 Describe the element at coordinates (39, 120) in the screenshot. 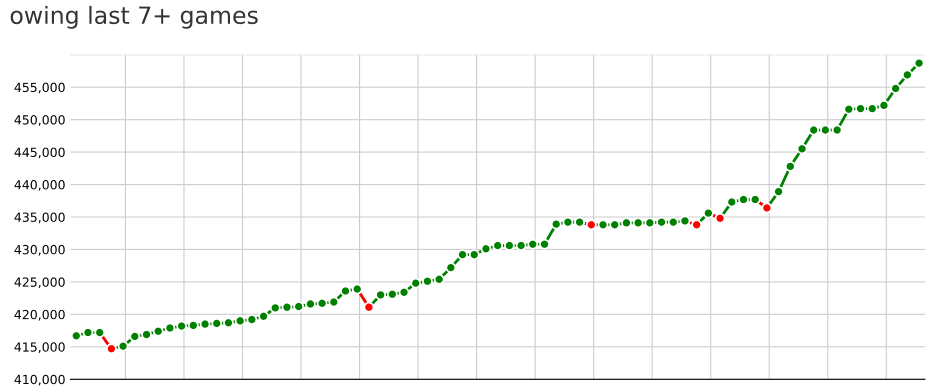

I see `y-tick-label: 450,000` at that location.